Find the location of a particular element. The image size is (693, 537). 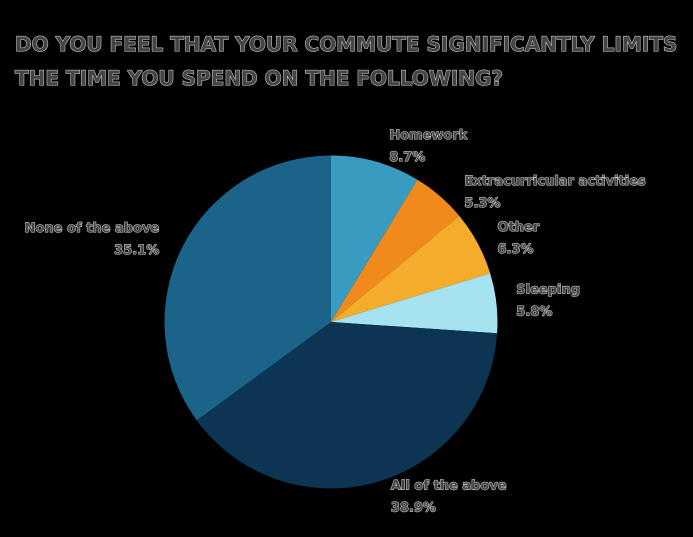

slice-label: Other is located at coordinates (518, 227).